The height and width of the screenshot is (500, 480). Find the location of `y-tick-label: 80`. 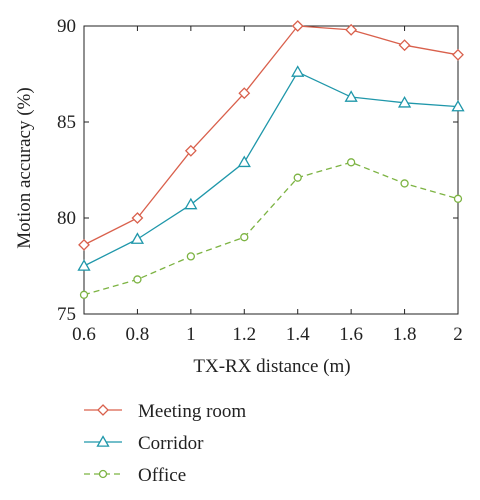

y-tick-label: 80 is located at coordinates (66, 218).